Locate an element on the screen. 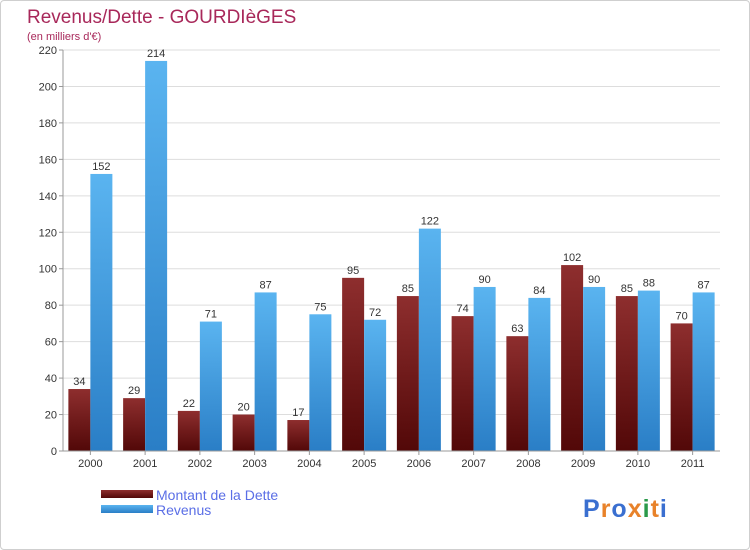  x-tick-label: 2005 is located at coordinates (364, 464).